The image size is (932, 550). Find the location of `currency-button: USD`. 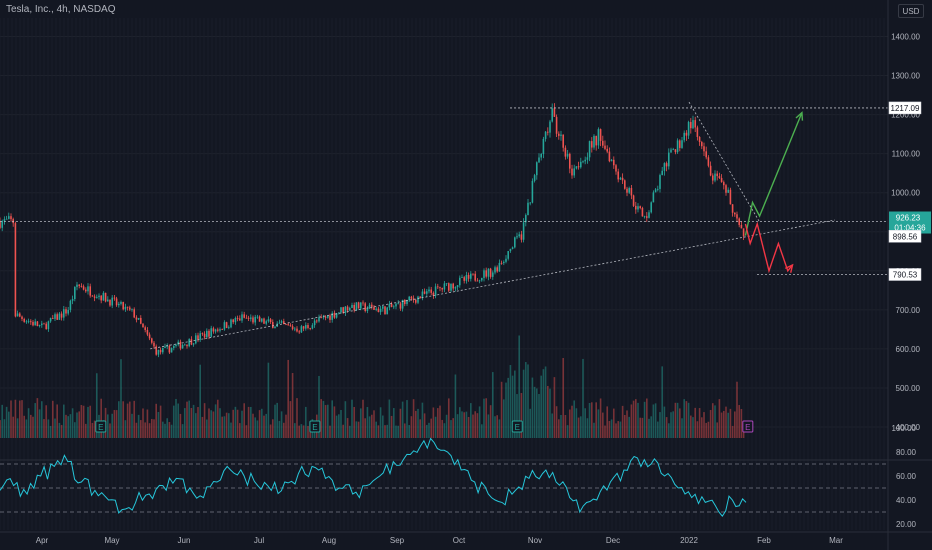

currency-button: USD is located at coordinates (911, 11).